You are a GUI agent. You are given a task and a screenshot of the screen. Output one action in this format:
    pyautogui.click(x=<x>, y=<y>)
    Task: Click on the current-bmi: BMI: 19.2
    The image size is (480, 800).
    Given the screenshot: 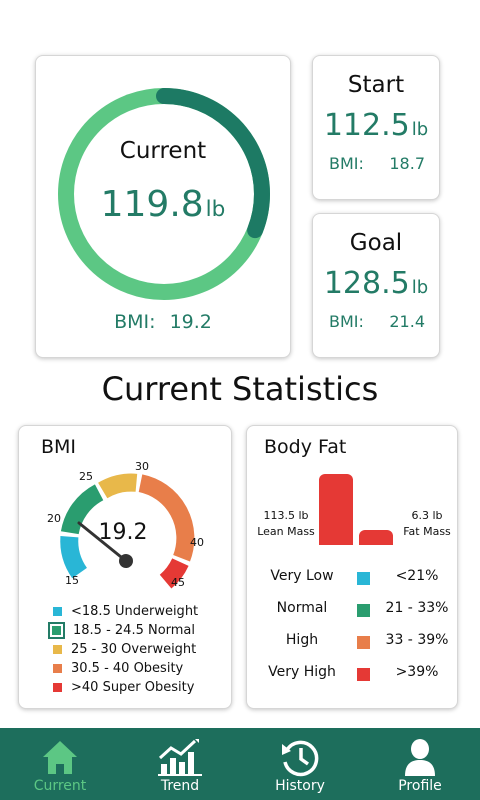 What is the action you would take?
    pyautogui.click(x=163, y=322)
    